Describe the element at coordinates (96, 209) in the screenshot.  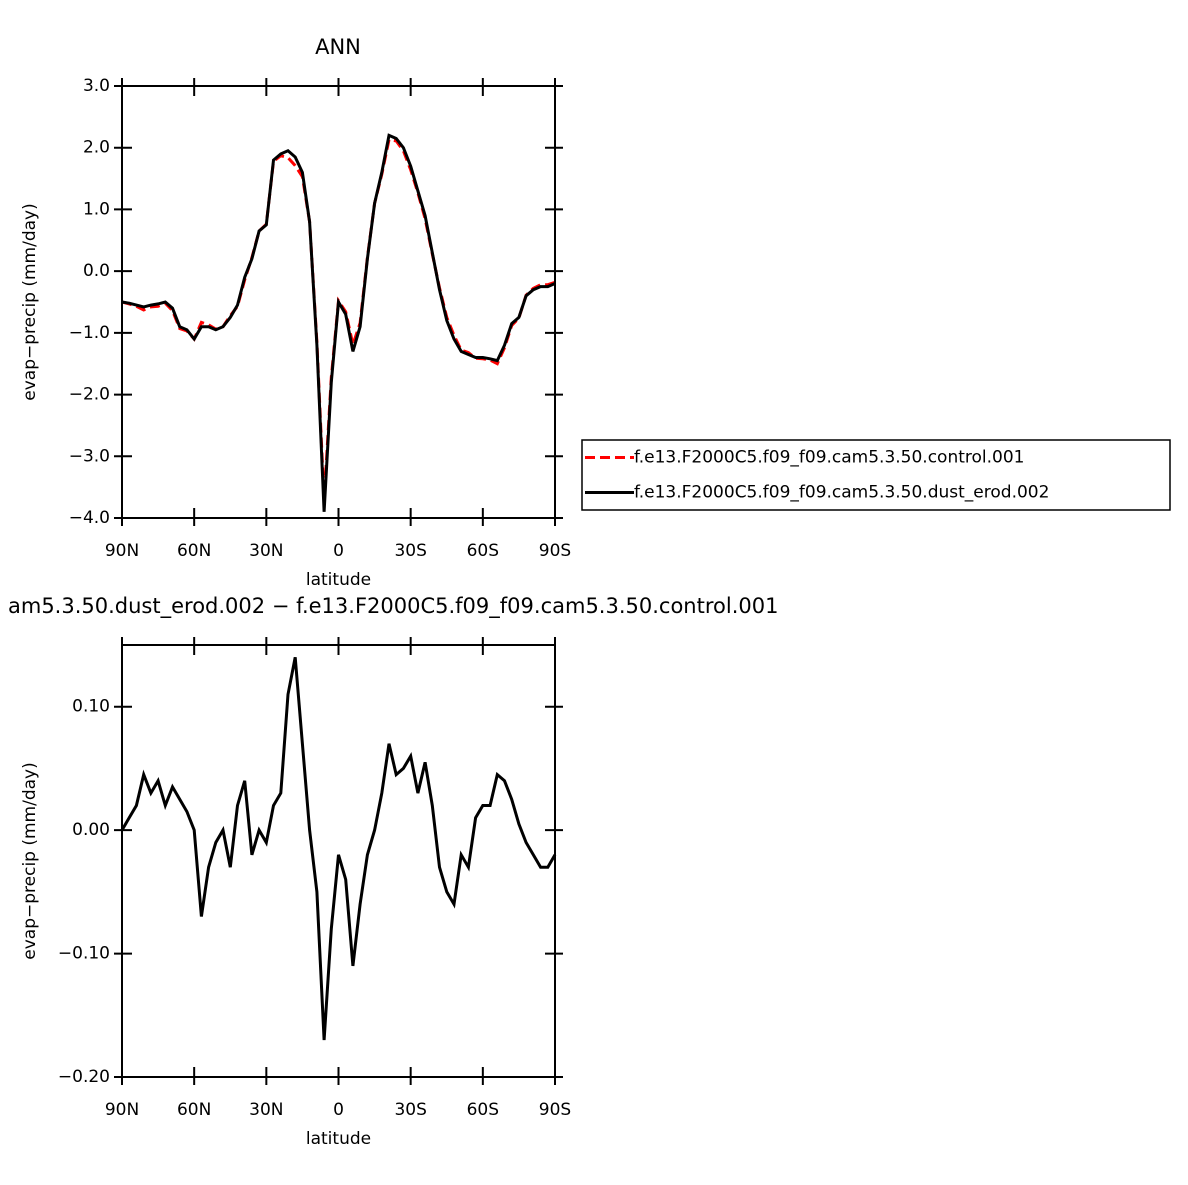
I see `y-tick-label: 1.0` at that location.